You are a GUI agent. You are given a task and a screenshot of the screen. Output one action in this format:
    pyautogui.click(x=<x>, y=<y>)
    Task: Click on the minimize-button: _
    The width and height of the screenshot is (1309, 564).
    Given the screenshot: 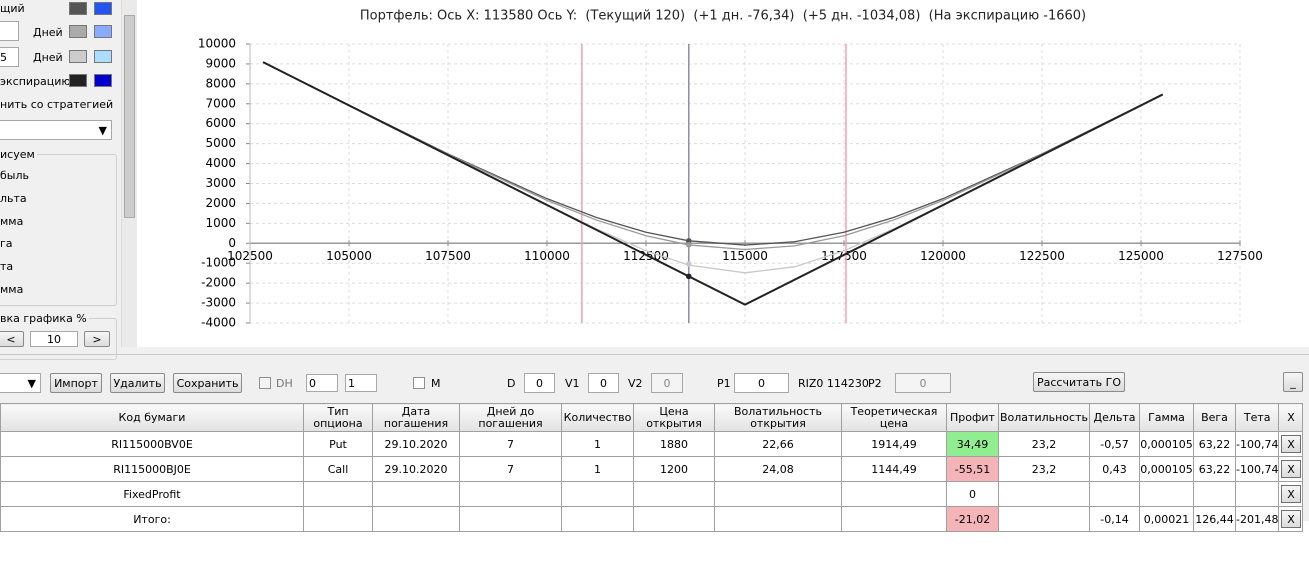 What is the action you would take?
    pyautogui.click(x=1293, y=382)
    